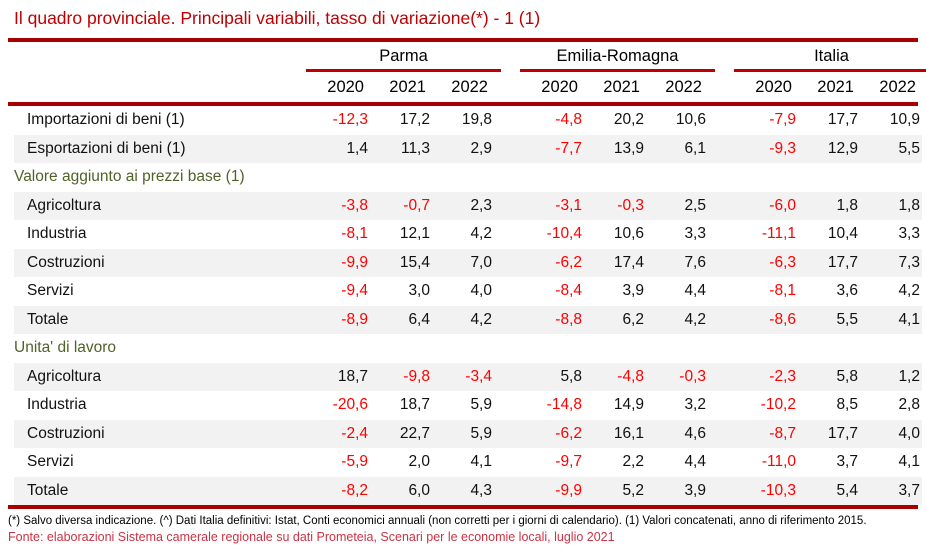 Image resolution: width=926 pixels, height=560 pixels. I want to click on value-cell: -14,8, so click(564, 405).